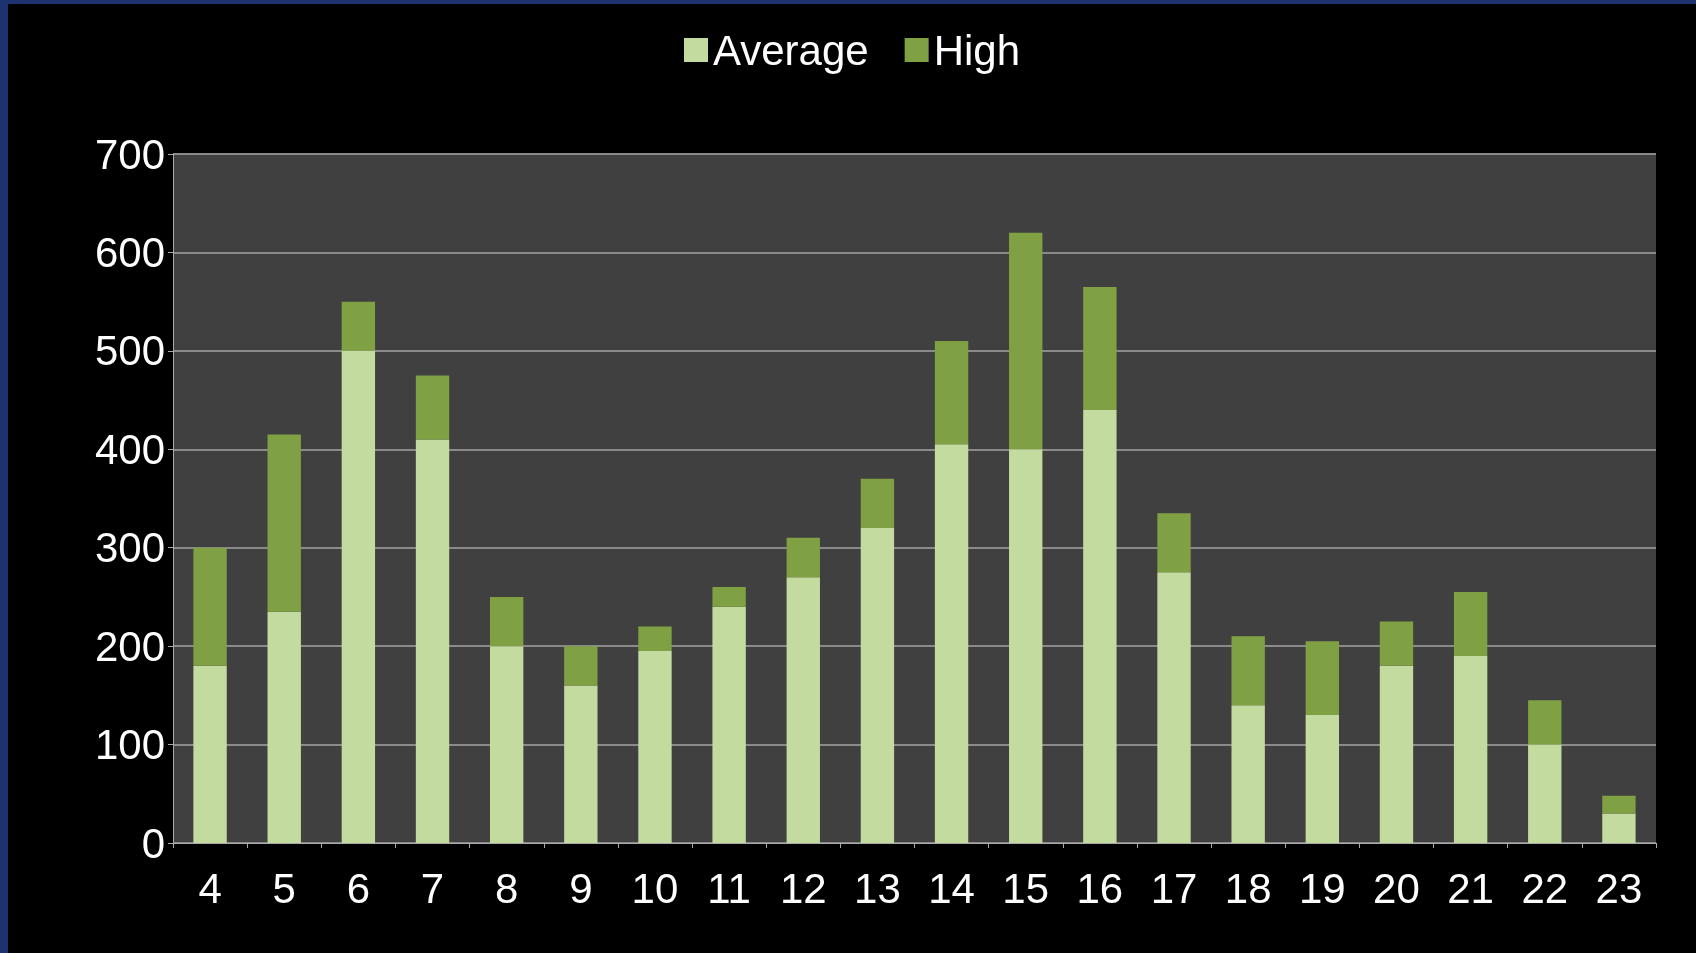 This screenshot has width=1696, height=953. I want to click on x-tick-label: 17, so click(1174, 888).